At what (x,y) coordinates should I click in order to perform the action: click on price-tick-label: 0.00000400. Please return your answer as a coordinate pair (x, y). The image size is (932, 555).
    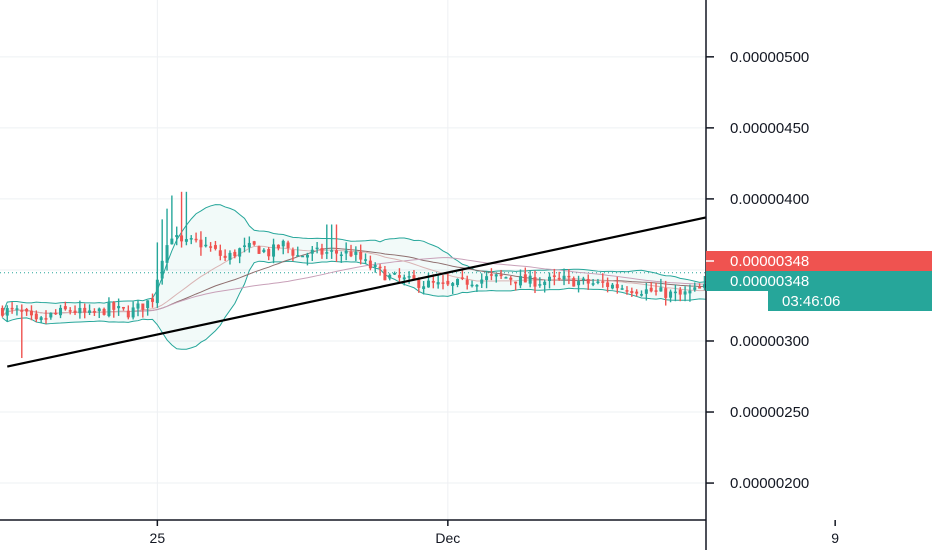
    Looking at the image, I should click on (769, 199).